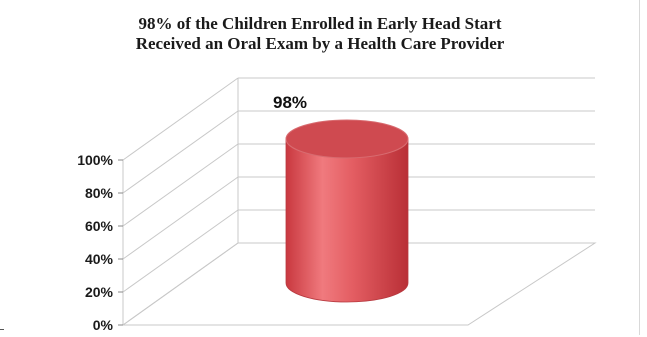 Image resolution: width=647 pixels, height=337 pixels. I want to click on data-label: 98%, so click(290, 102).